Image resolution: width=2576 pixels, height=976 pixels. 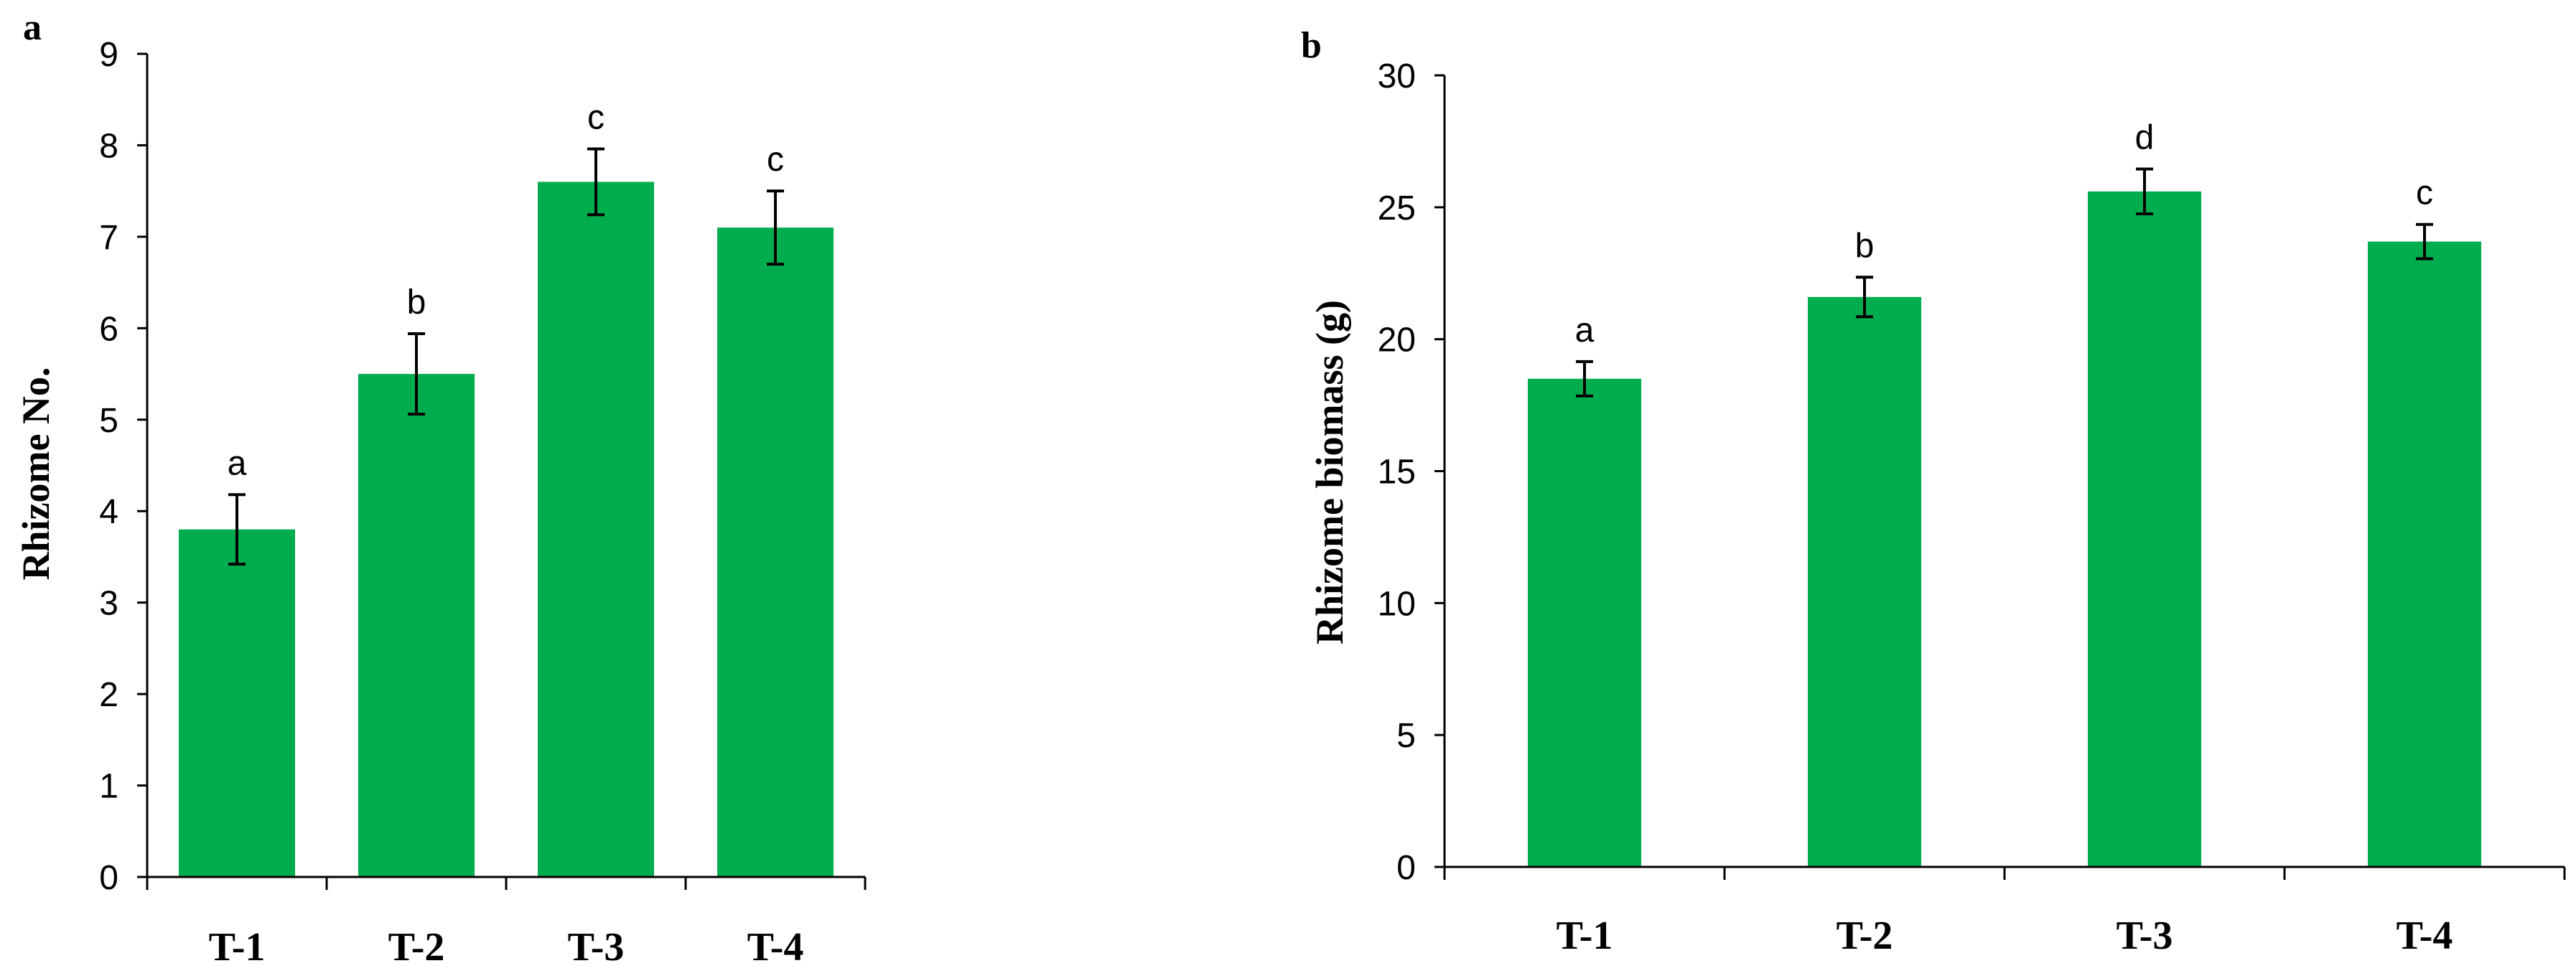 What do you see at coordinates (108, 55) in the screenshot?
I see `y-tick-label: 9` at bounding box center [108, 55].